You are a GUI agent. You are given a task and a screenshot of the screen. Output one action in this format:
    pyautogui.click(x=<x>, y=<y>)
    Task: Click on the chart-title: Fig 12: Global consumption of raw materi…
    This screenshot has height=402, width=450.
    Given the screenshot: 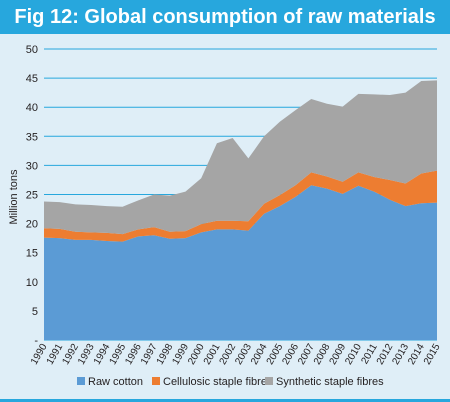 What is the action you would take?
    pyautogui.click(x=225, y=17)
    